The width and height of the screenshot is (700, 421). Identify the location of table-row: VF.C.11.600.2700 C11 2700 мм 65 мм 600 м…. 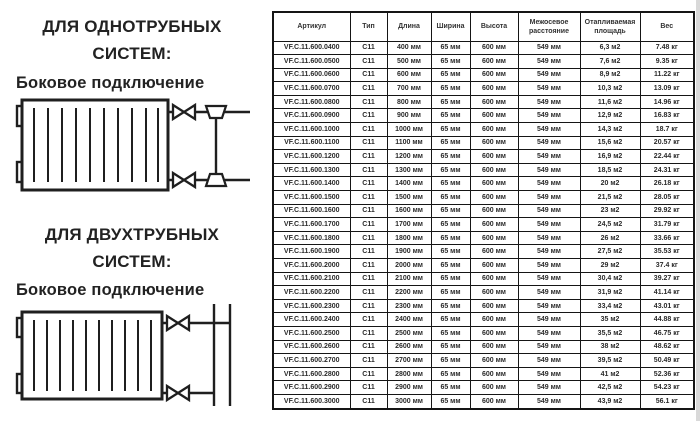
(483, 360).